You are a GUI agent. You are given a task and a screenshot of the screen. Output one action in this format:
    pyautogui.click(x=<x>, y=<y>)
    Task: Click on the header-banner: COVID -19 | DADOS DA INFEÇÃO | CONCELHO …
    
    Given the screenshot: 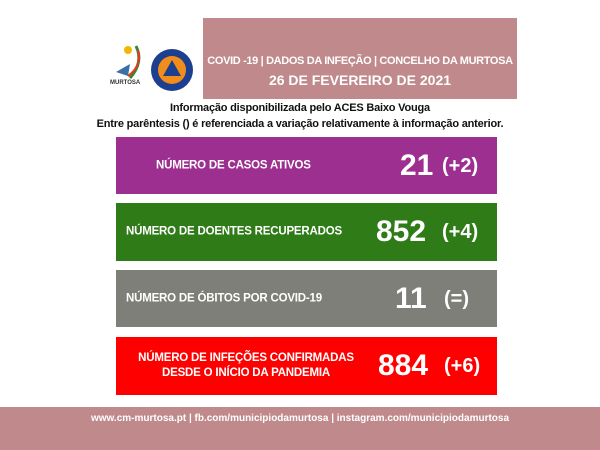 What is the action you would take?
    pyautogui.click(x=360, y=58)
    